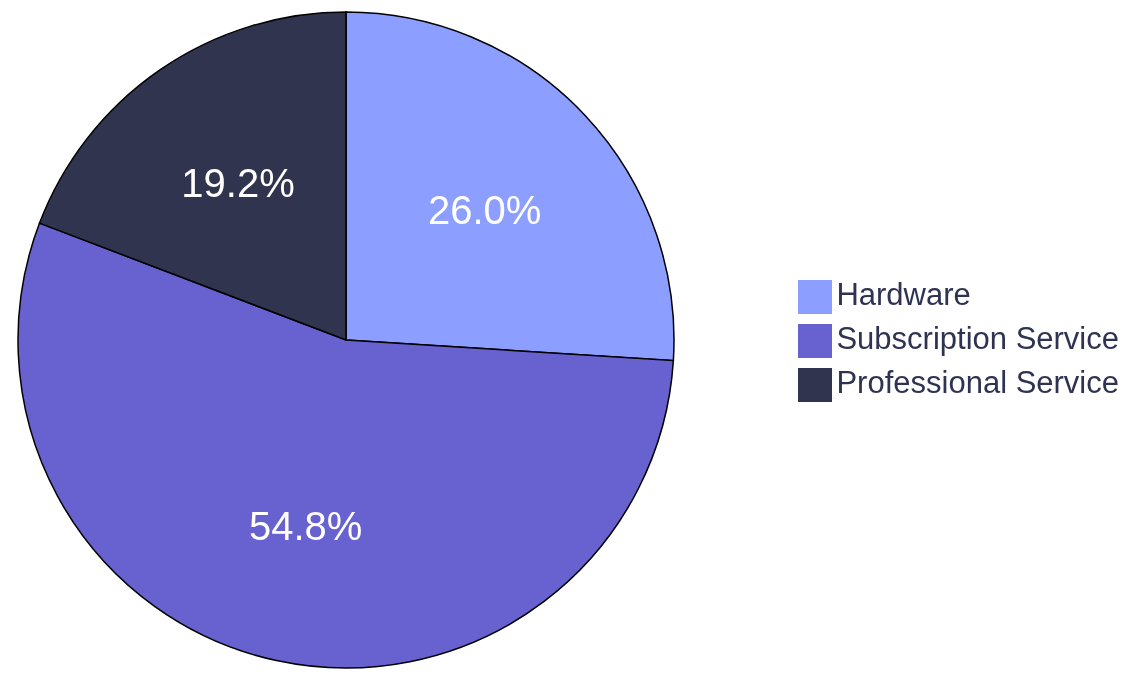  What do you see at coordinates (977, 382) in the screenshot?
I see `legend-label: Professional Service` at bounding box center [977, 382].